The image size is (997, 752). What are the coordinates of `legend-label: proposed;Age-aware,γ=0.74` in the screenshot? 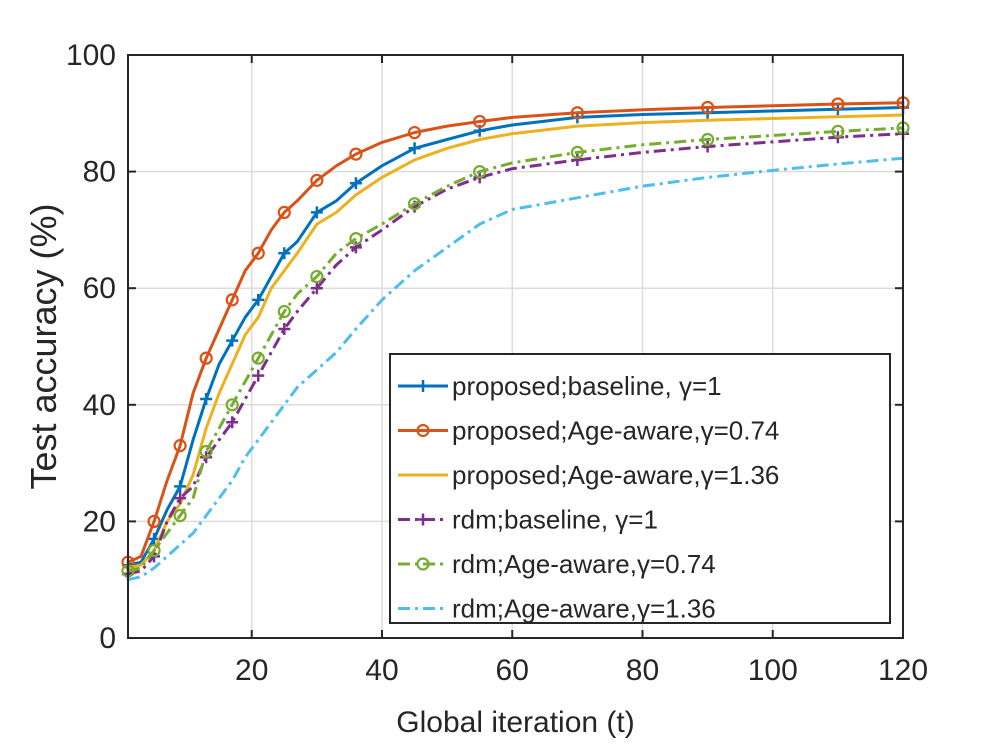 It's located at (615, 431).